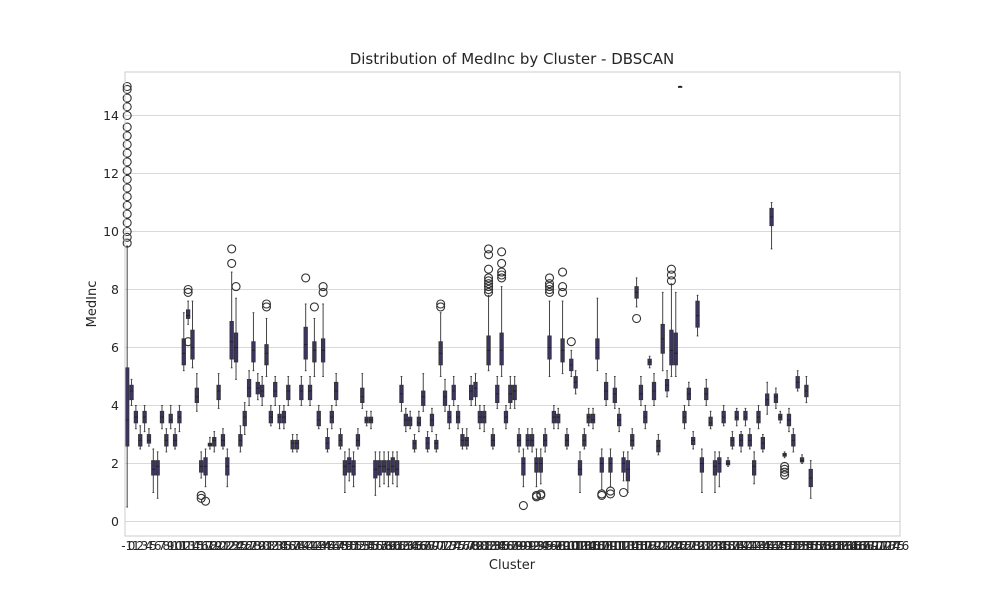  What do you see at coordinates (815, 546) in the screenshot?
I see `x-tick-label: 157` at bounding box center [815, 546].